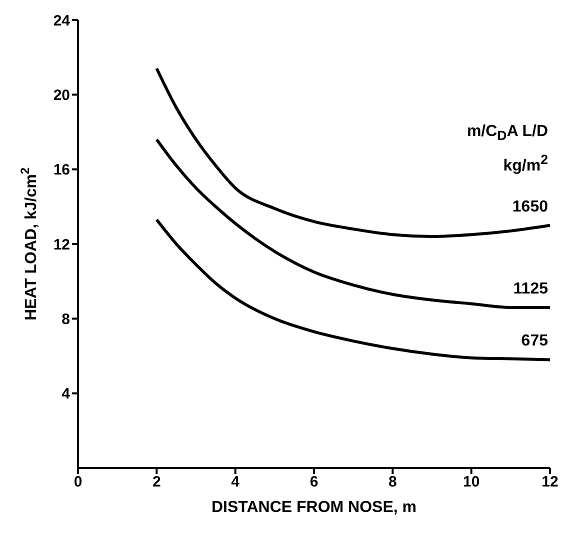 The image size is (574, 547). I want to click on x-axis-title: DISTANCE FROM NOSE, m, so click(314, 507).